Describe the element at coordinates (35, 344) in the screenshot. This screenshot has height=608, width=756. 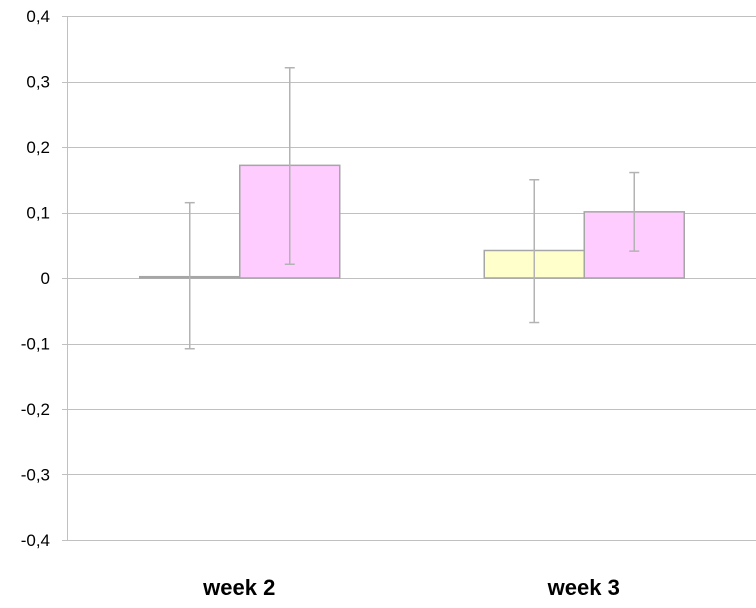
I see `y-tick-label: -0,1` at that location.